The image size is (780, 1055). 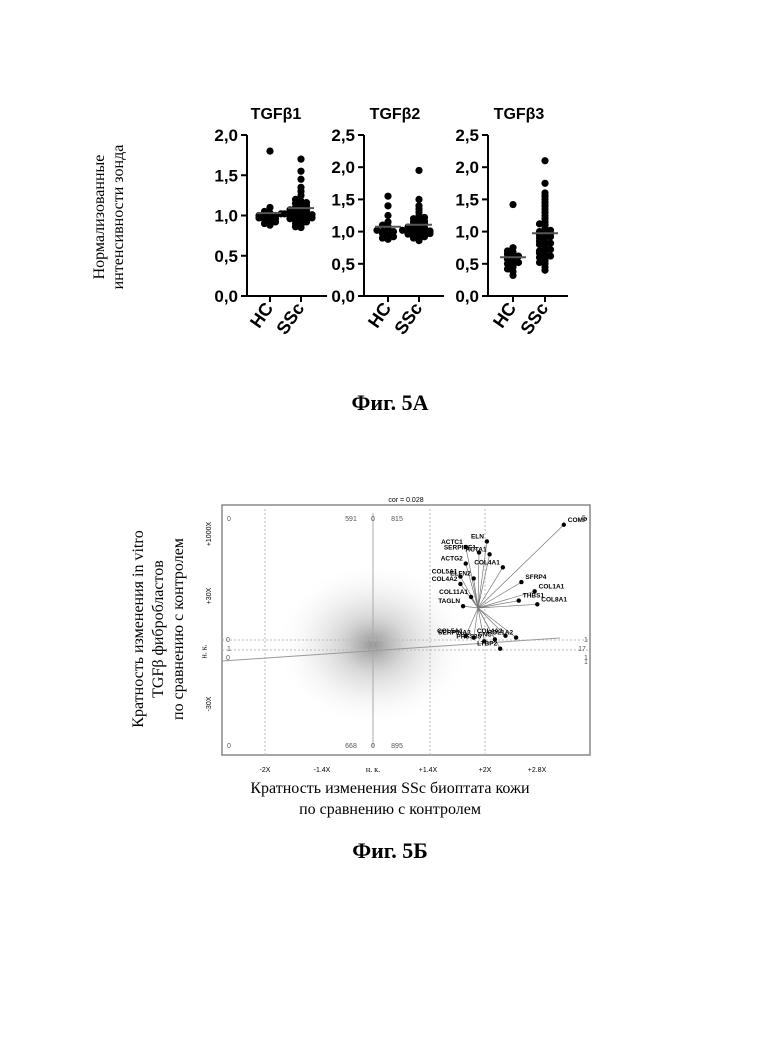 What do you see at coordinates (500, 633) in the screenshot?
I see `gene-label: COL1A2` at bounding box center [500, 633].